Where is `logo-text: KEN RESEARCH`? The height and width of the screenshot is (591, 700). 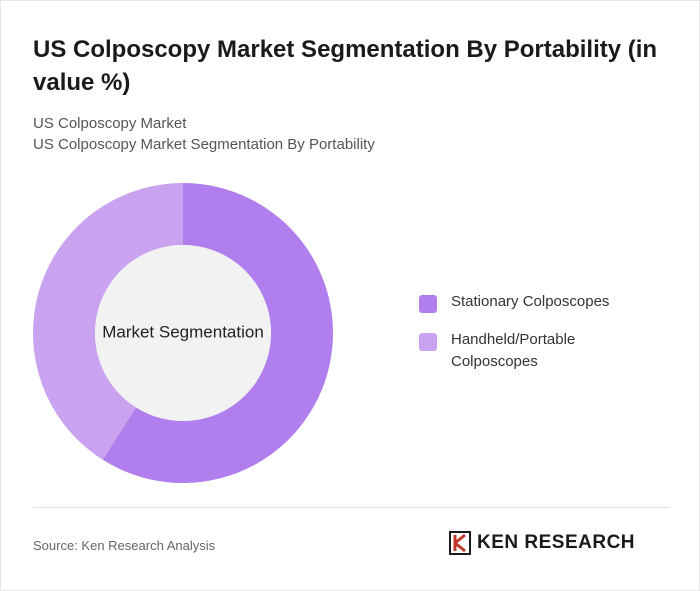
logo-text: KEN RESEARCH is located at coordinates (556, 542).